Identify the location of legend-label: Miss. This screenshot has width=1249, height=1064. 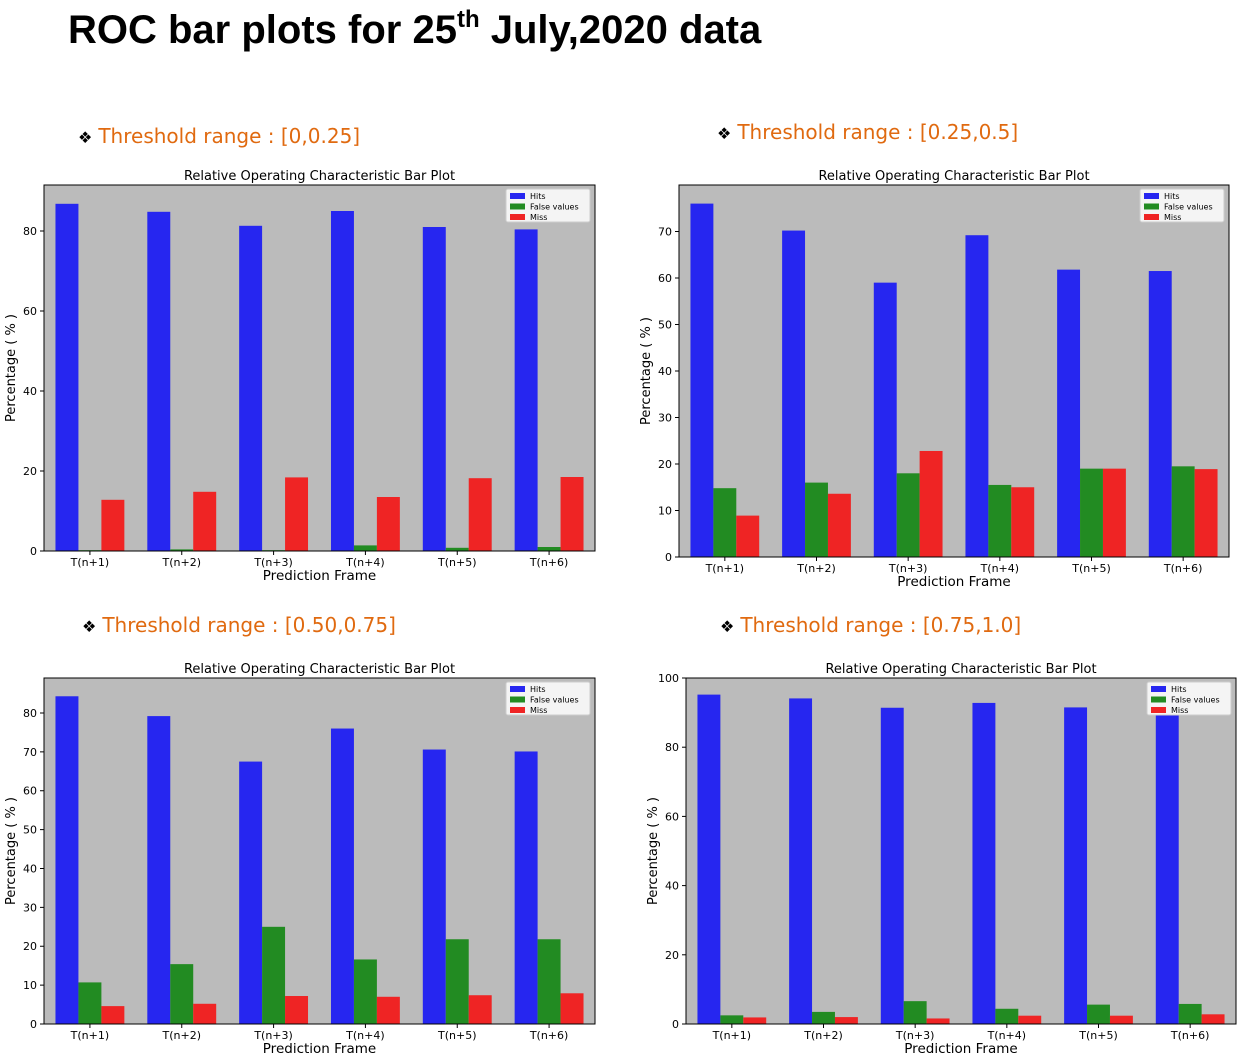
(538, 217).